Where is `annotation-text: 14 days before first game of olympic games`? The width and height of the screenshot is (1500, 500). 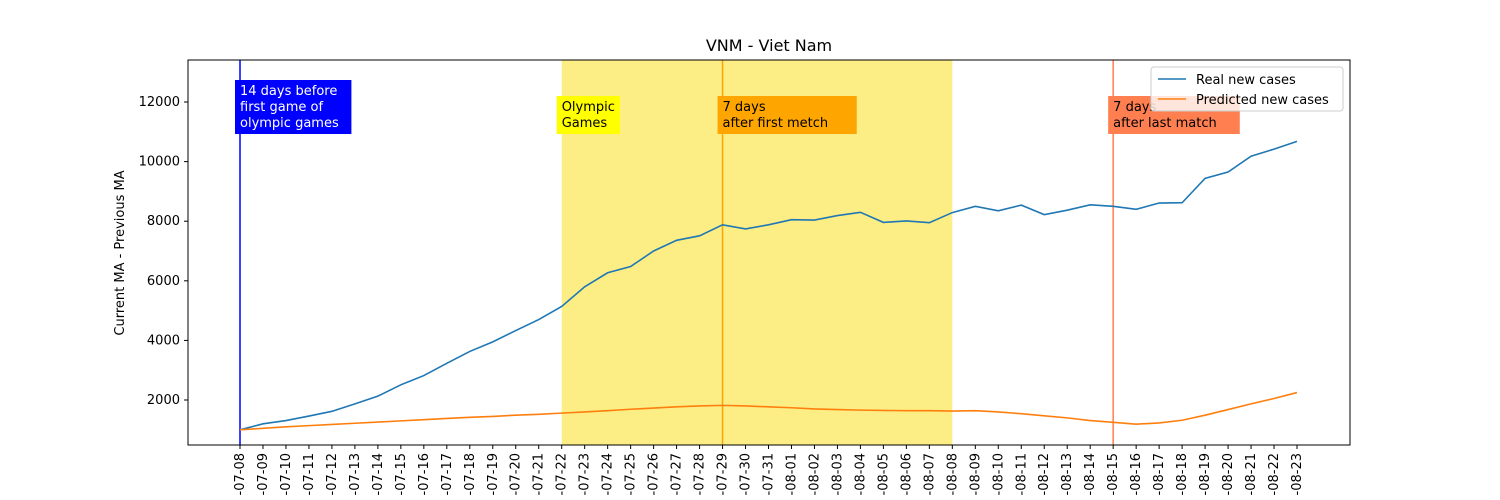 annotation-text: 14 days before first game of olympic games is located at coordinates (289, 107).